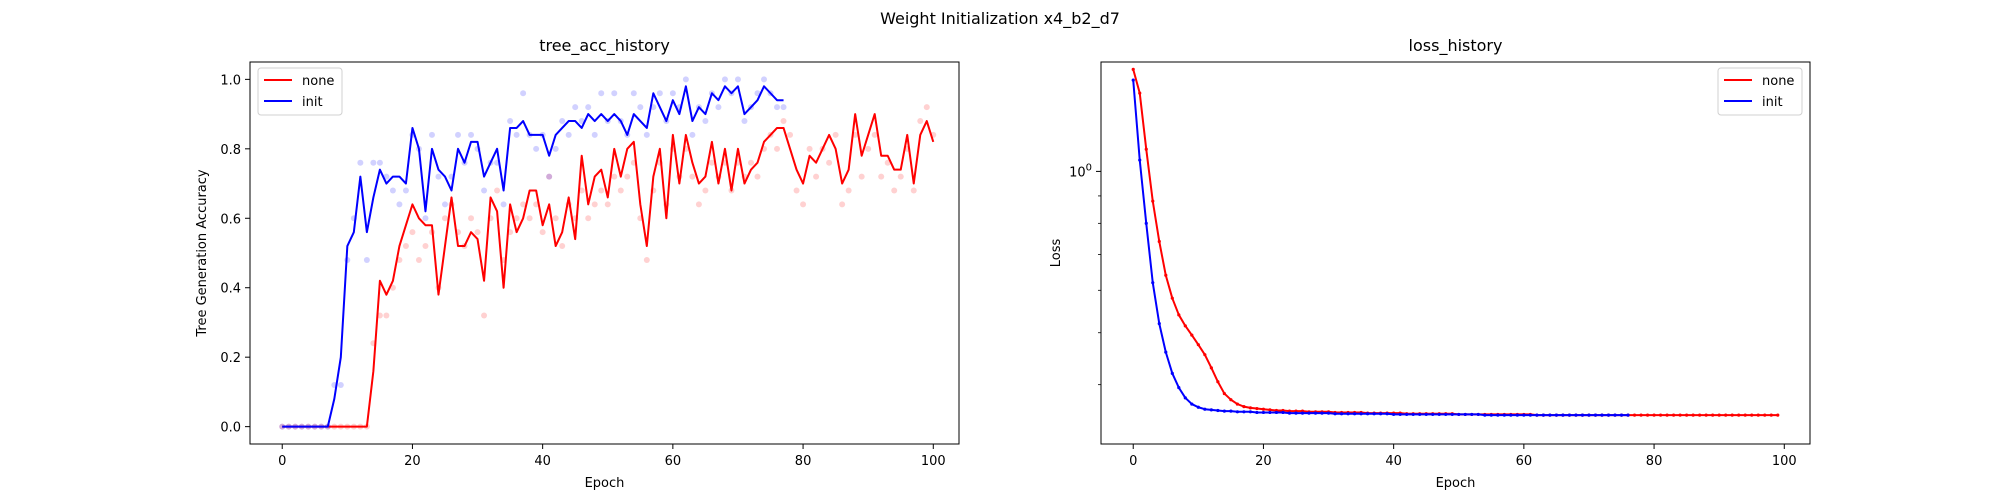 Image resolution: width=2000 pixels, height=500 pixels. What do you see at coordinates (230, 289) in the screenshot?
I see `accuracy-ytick-label: 0.4` at bounding box center [230, 289].